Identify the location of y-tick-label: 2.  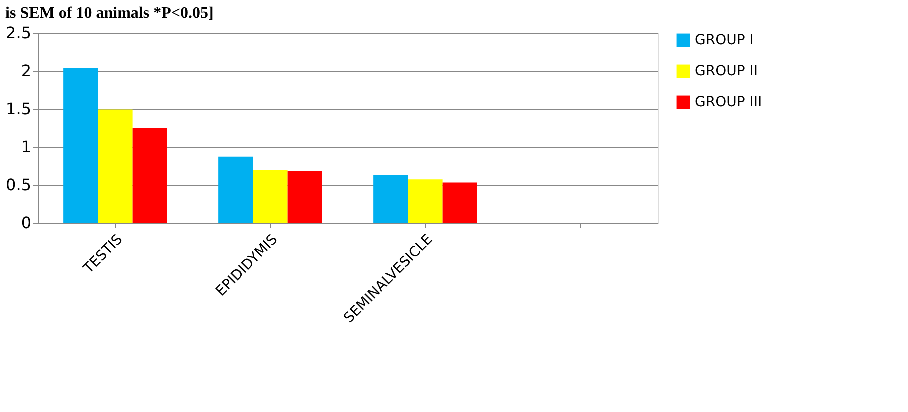
(26, 71).